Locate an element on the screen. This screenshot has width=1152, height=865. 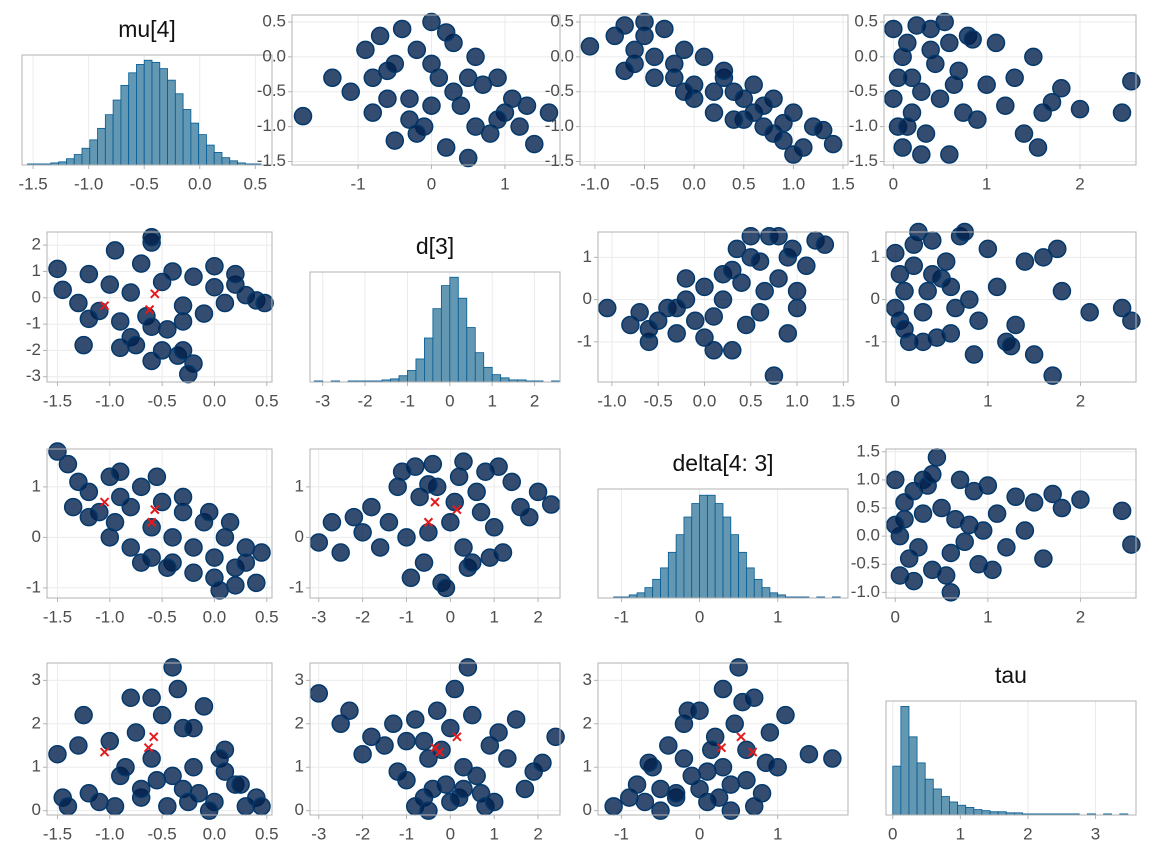
x-tick-label: 1 is located at coordinates (987, 400).